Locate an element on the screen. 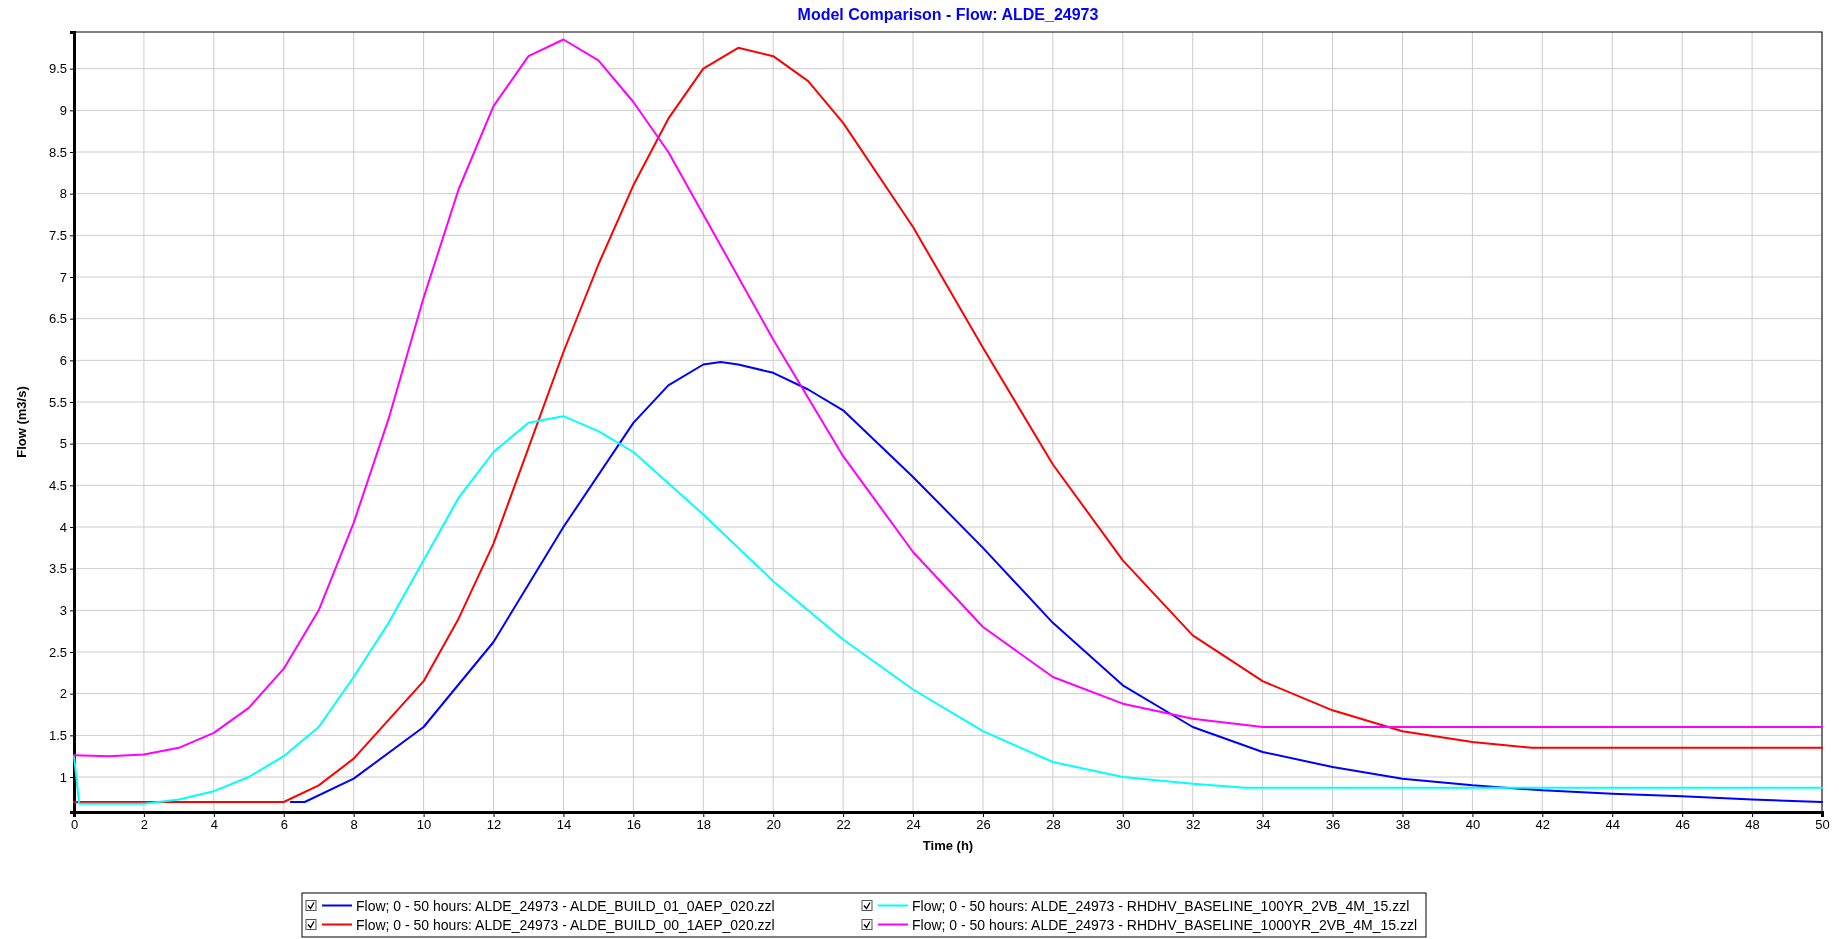 The height and width of the screenshot is (939, 1839). chart-title: Model Comparison - Flow: ALDE_24973 is located at coordinates (948, 14).